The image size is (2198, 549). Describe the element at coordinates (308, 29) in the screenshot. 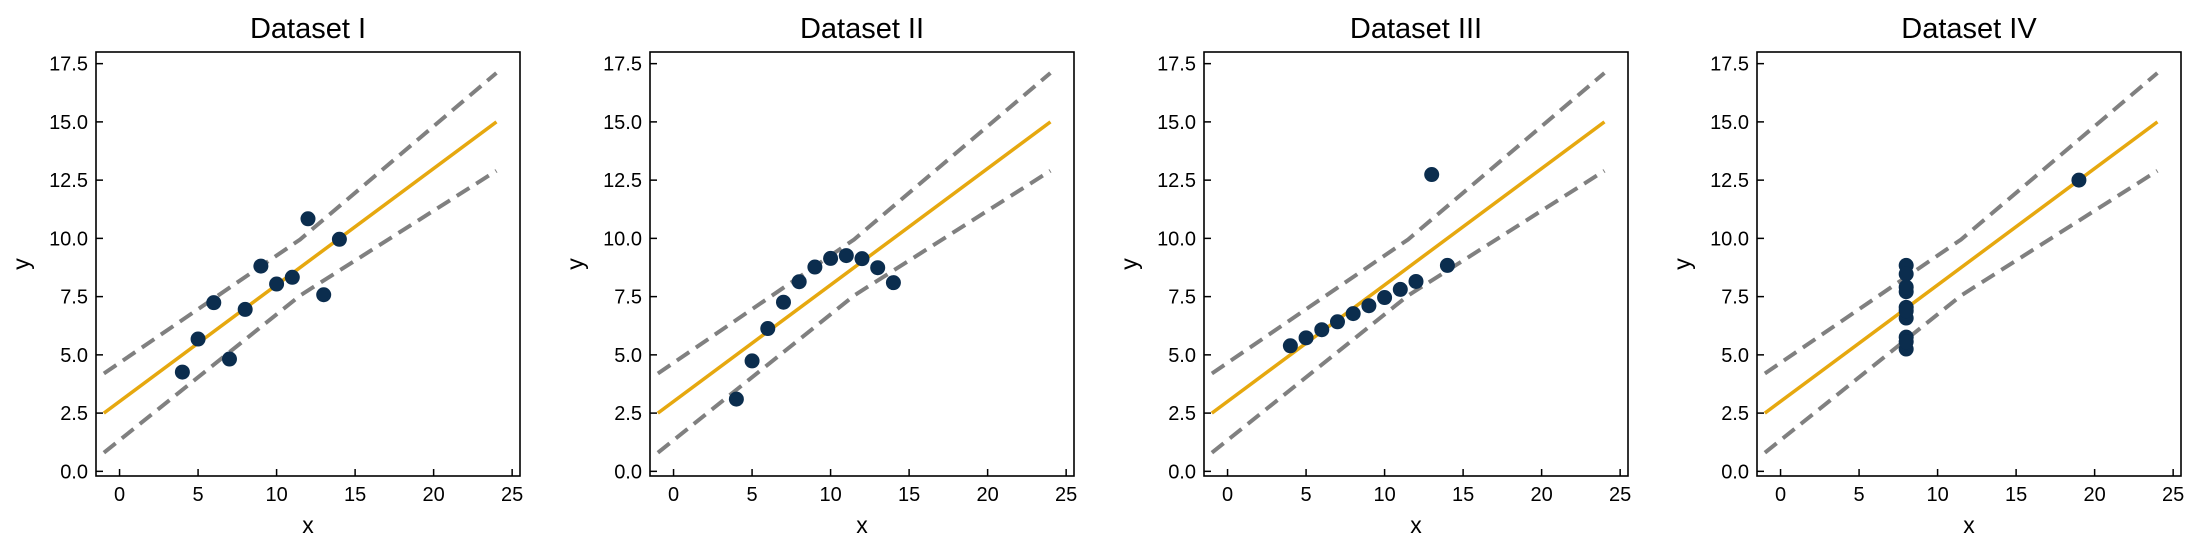

I see `chart-title: Dataset I` at that location.